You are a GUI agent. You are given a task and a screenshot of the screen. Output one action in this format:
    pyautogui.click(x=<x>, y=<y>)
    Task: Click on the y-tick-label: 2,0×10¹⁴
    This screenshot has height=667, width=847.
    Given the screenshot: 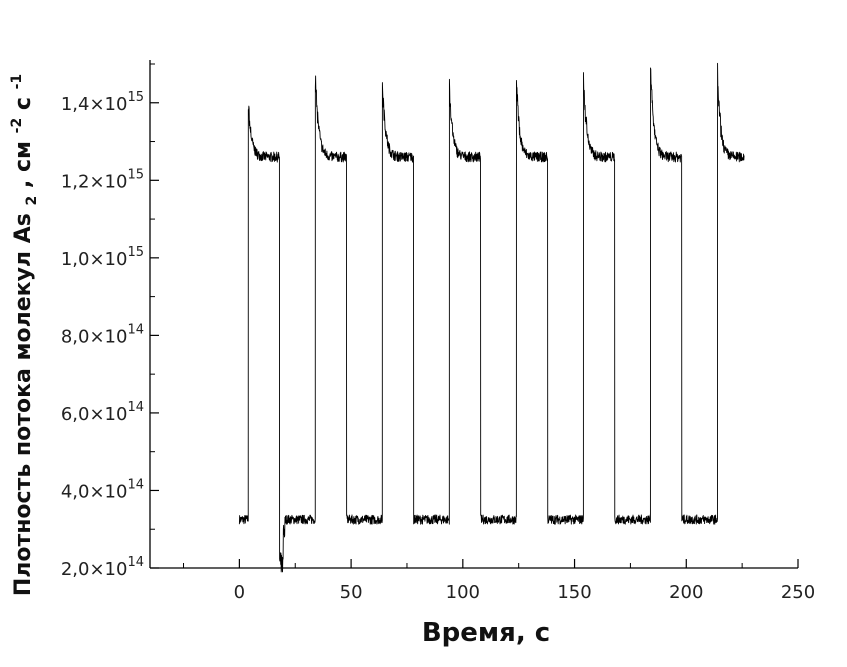 What is the action you would take?
    pyautogui.click(x=102, y=567)
    